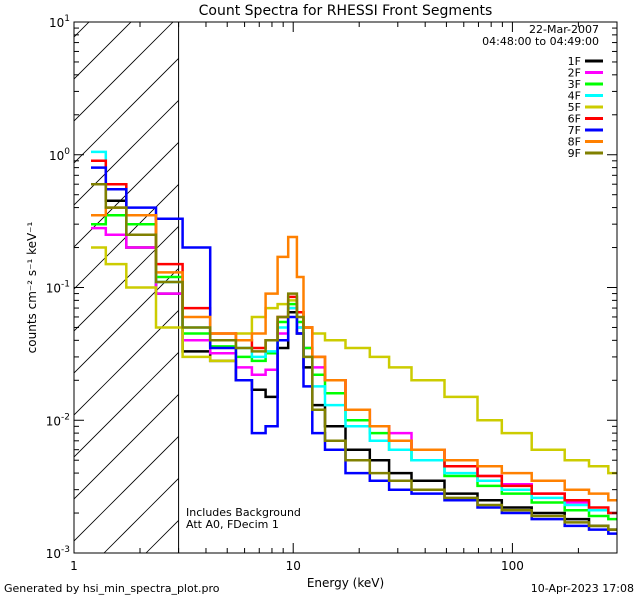  What do you see at coordinates (540, 41) in the screenshot?
I see `legend-time-range: 04:48:00 to 04:49:00` at bounding box center [540, 41].